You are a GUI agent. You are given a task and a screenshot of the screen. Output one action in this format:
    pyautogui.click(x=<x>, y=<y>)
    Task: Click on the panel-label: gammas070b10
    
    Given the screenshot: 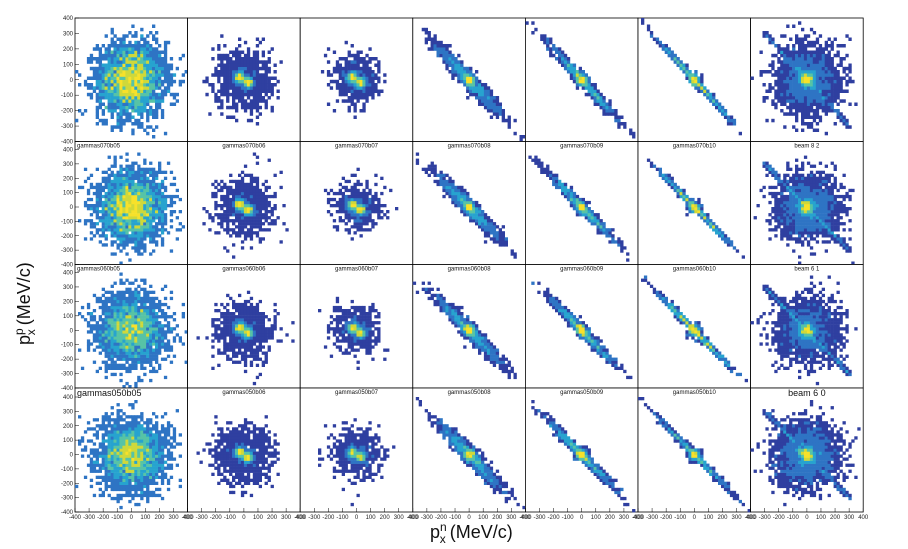 What is the action you would take?
    pyautogui.click(x=695, y=147)
    